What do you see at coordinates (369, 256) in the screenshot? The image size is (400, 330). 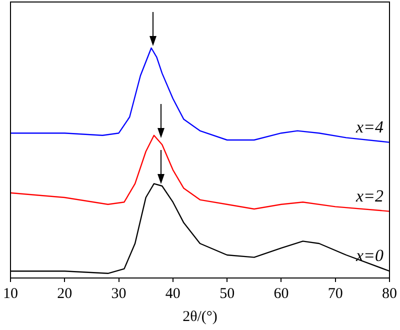 I see `series-label: x=0` at bounding box center [369, 256].